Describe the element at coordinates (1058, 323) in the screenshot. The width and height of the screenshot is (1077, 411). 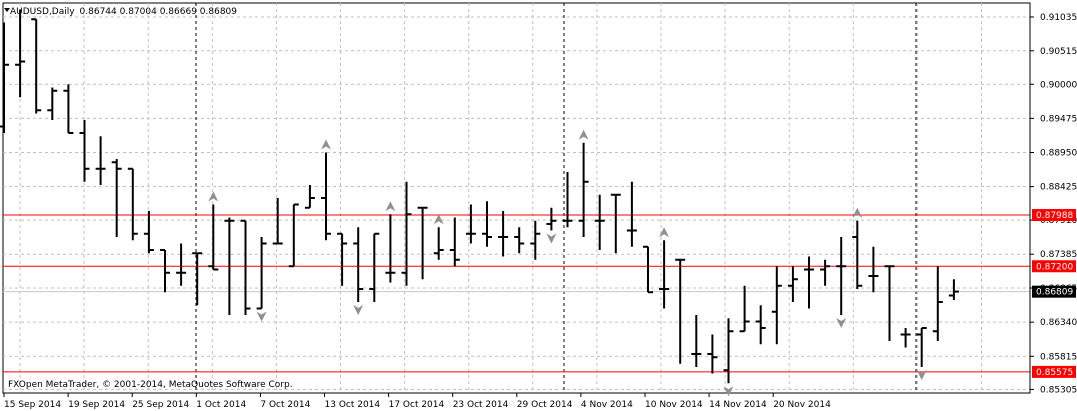
I see `y-tick-label: 0.86340` at that location.